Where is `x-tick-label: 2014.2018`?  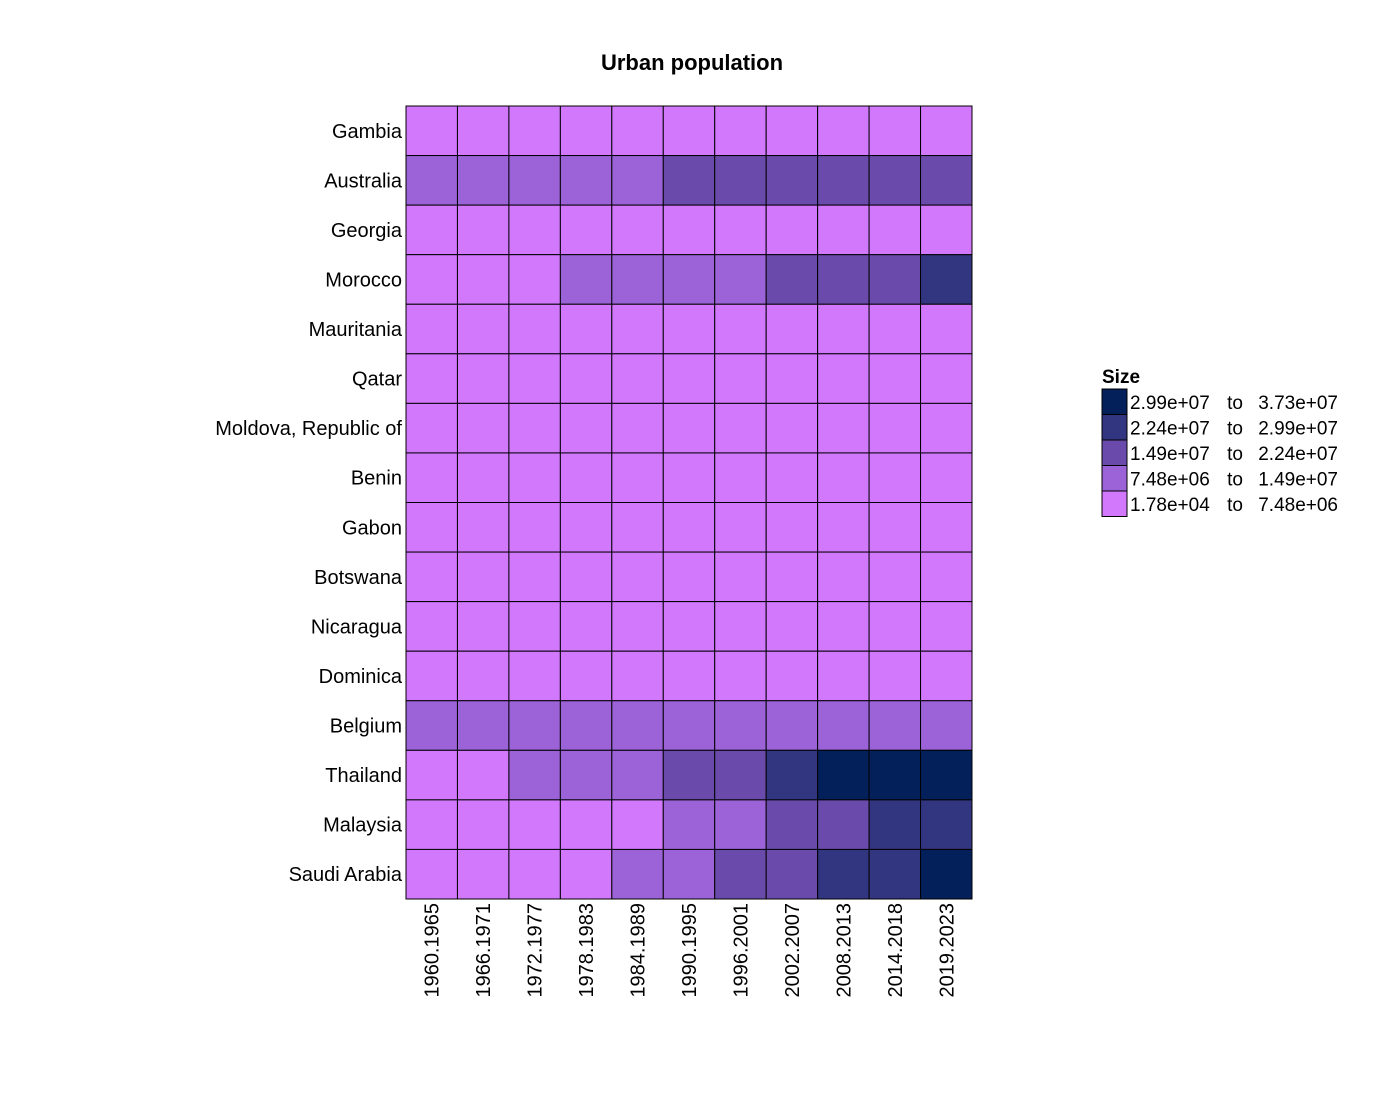 x-tick-label: 2014.2018 is located at coordinates (896, 950).